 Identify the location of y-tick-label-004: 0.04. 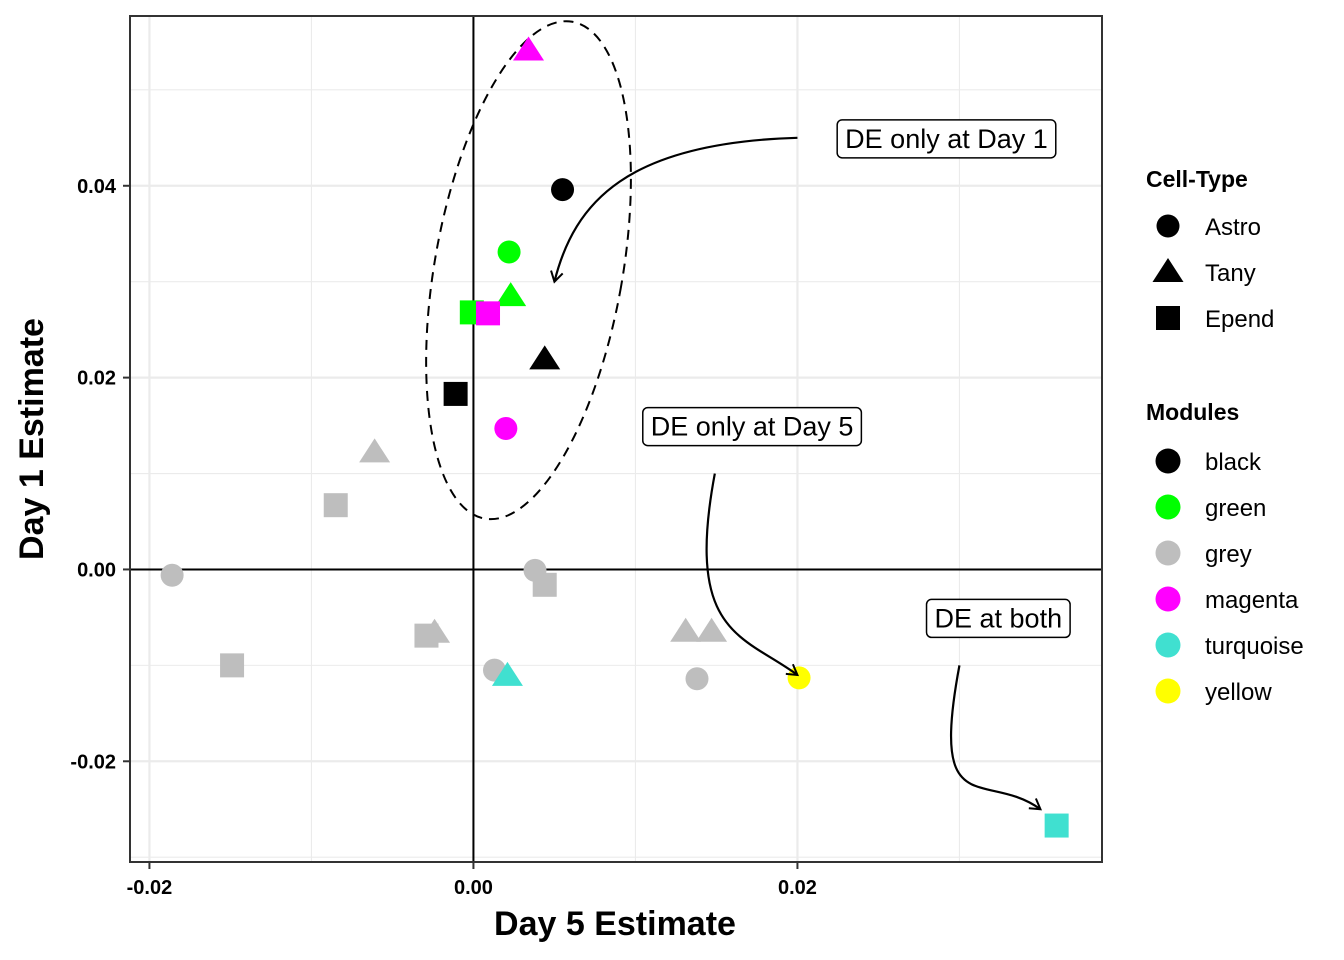
(97, 187).